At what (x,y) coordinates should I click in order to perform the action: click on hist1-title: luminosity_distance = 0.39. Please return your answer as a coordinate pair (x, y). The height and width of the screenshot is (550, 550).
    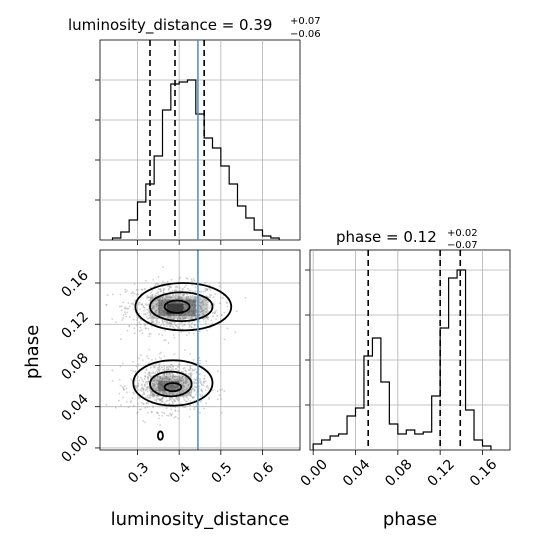
    Looking at the image, I should click on (170, 25).